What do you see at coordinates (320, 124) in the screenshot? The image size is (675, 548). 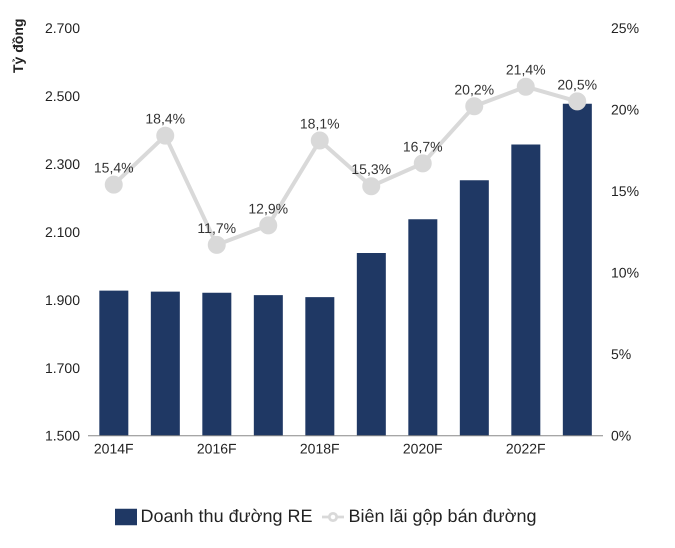 I see `data-label: 18,1%` at bounding box center [320, 124].